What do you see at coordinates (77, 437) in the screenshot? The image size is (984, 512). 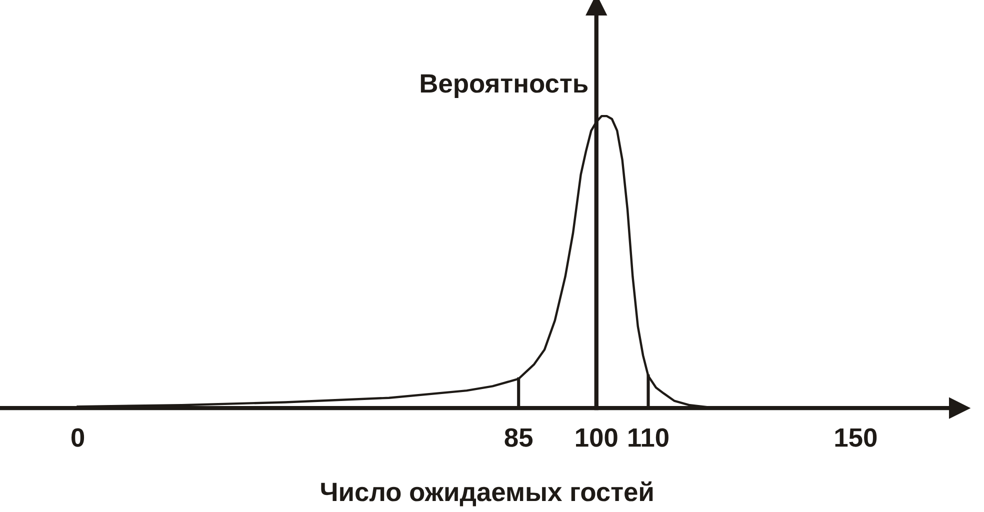 I see `x-tick-label: 0` at bounding box center [77, 437].